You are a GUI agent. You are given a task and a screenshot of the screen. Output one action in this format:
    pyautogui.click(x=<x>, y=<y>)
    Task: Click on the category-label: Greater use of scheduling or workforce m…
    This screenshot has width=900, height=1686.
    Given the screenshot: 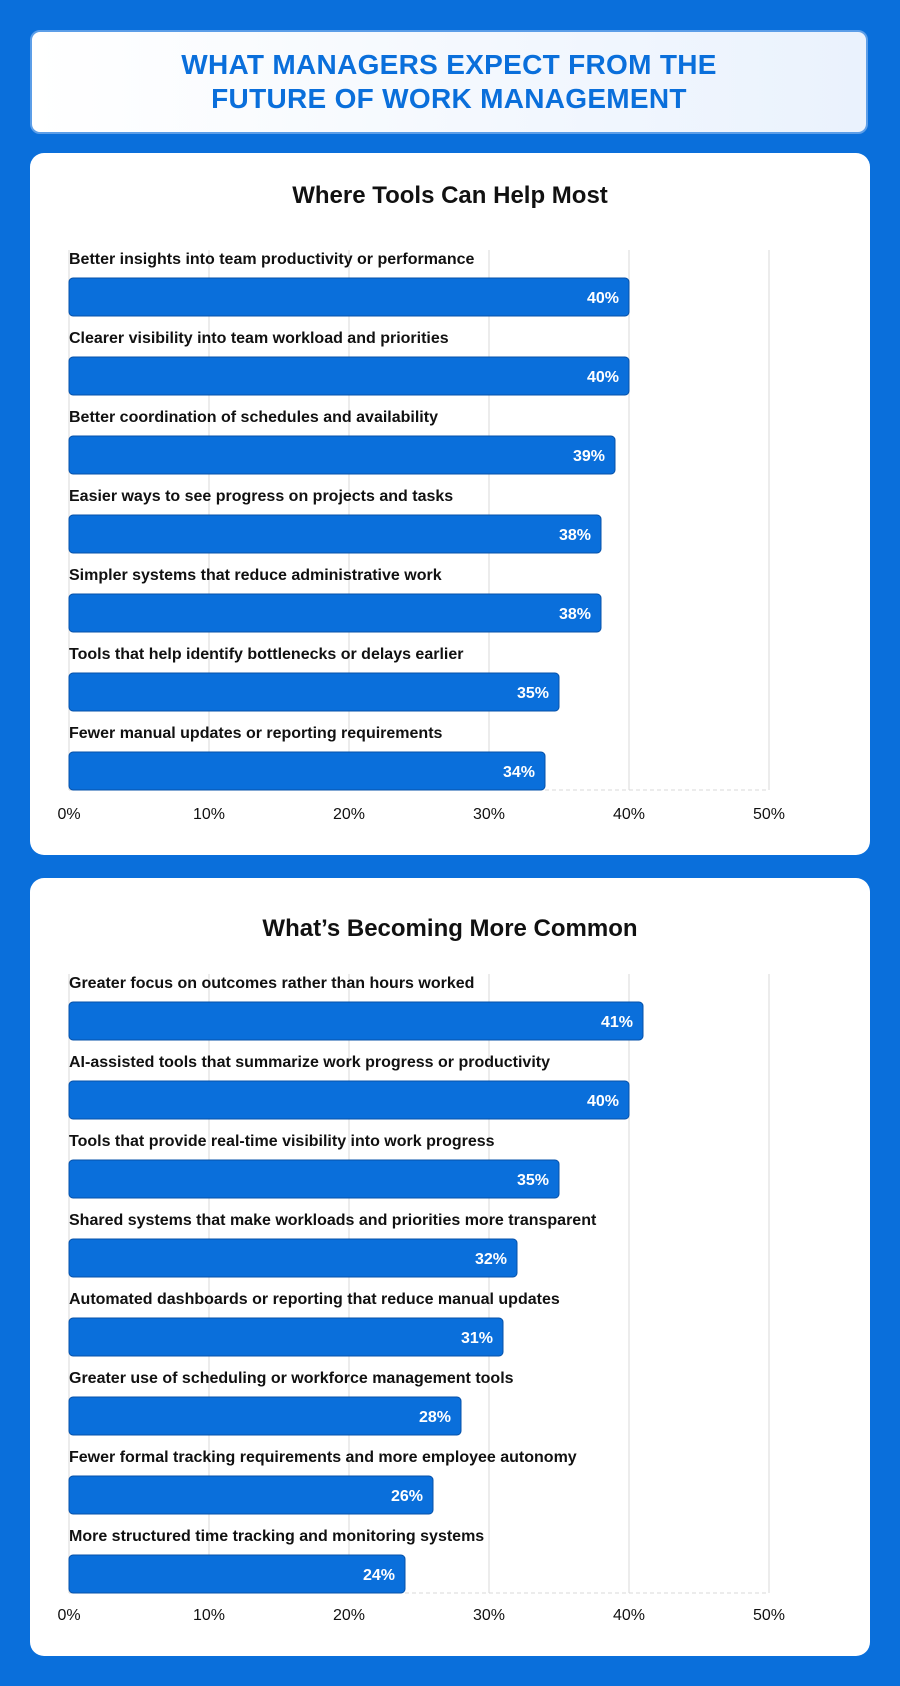 What is the action you would take?
    pyautogui.click(x=291, y=1378)
    